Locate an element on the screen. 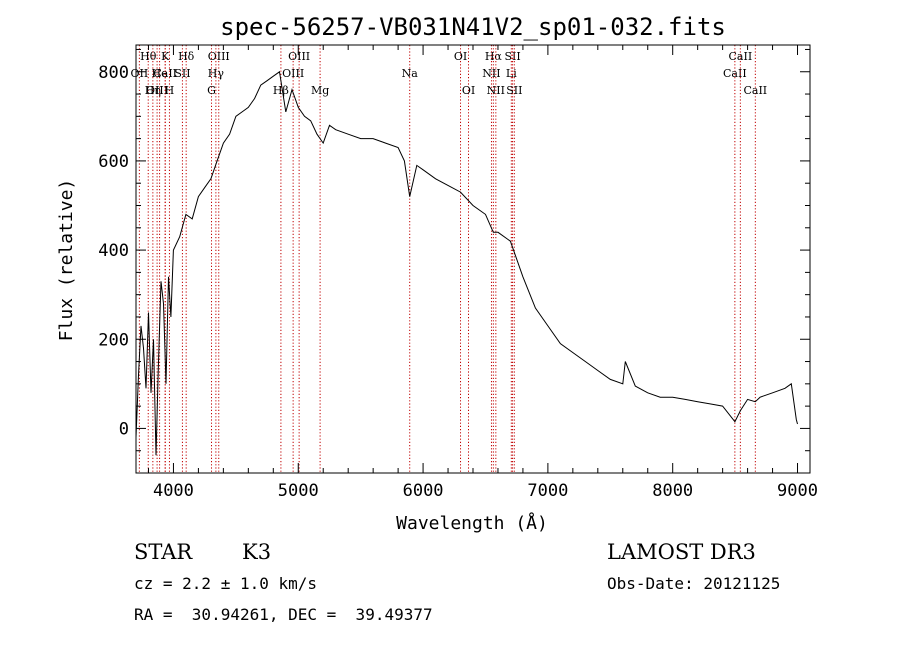 The height and width of the screenshot is (649, 900). spectral-line-label: H is located at coordinates (170, 90).